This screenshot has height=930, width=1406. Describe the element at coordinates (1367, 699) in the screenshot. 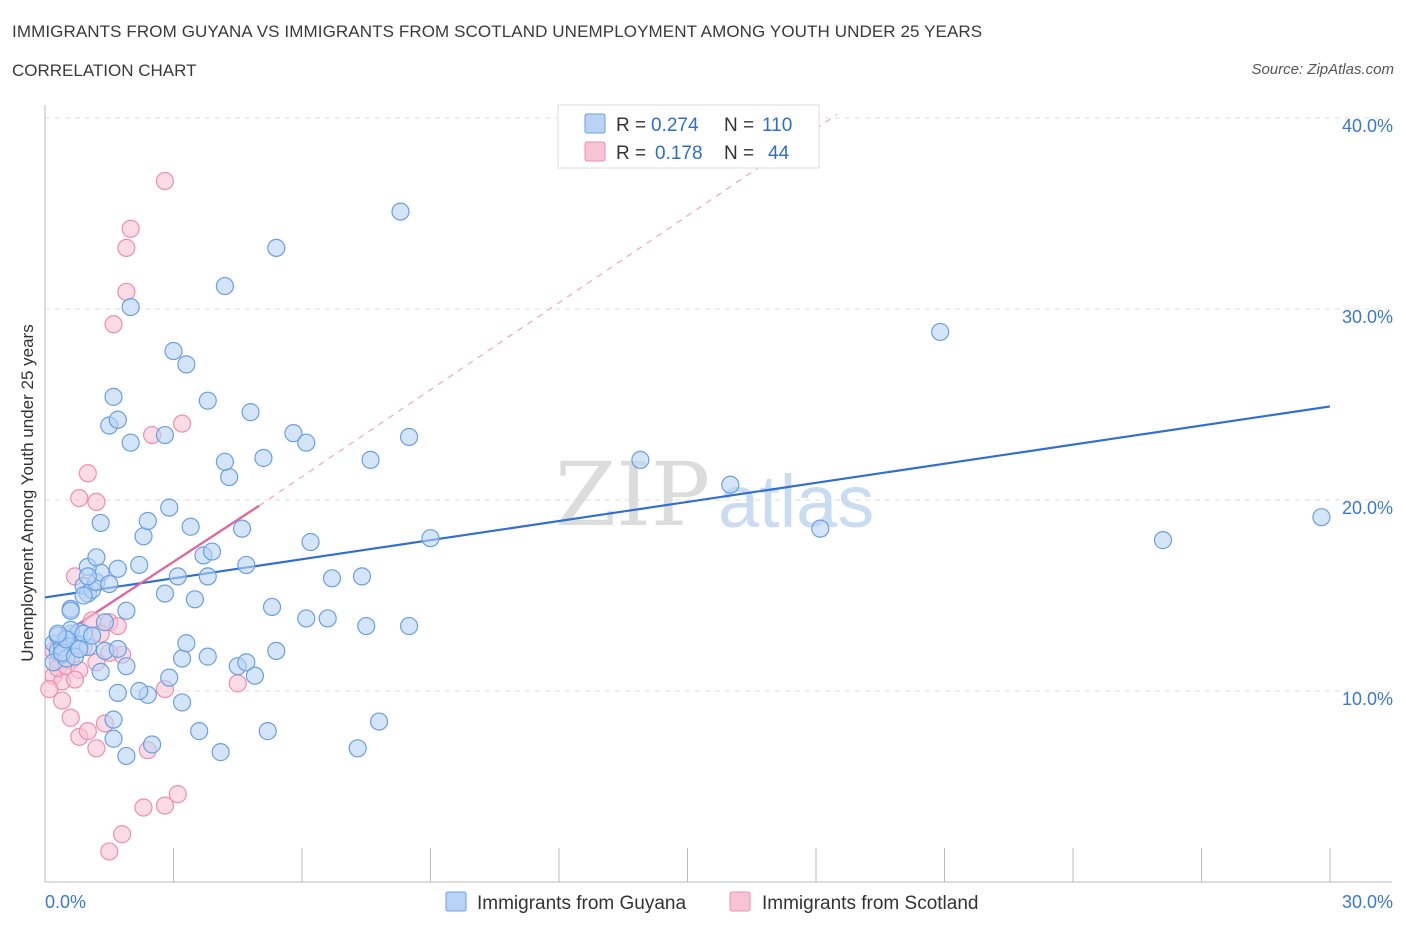

I see `y-tick-label-10: 10.0%` at that location.